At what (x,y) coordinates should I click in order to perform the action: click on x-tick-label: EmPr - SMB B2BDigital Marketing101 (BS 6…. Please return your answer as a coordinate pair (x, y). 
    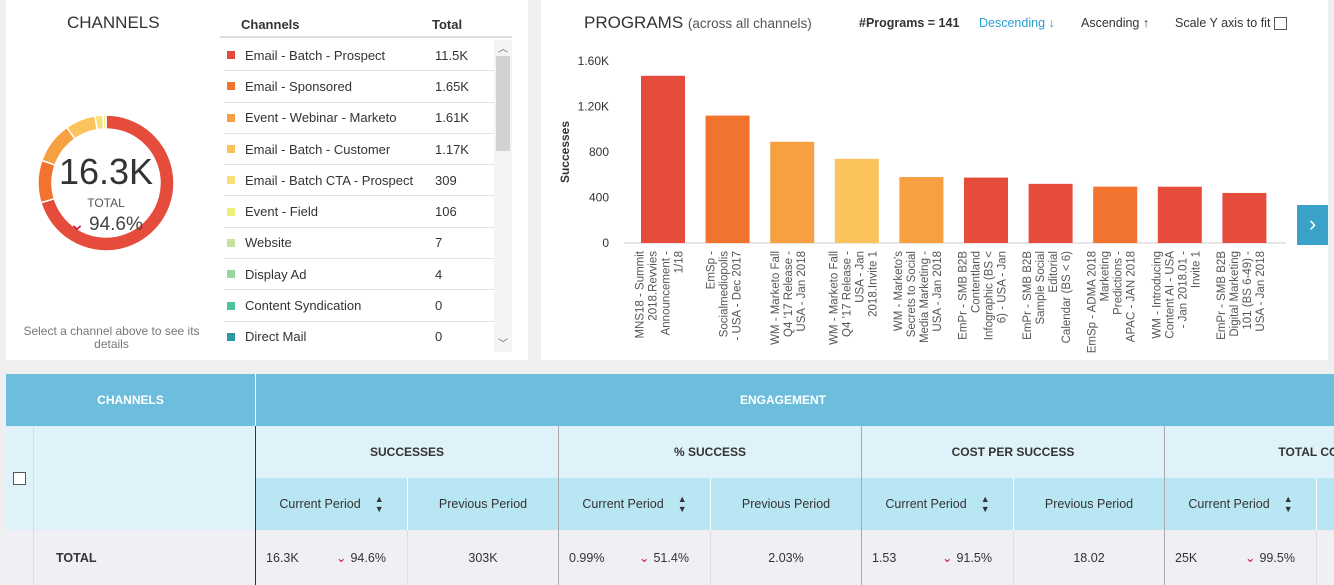
    Looking at the image, I should click on (1241, 295).